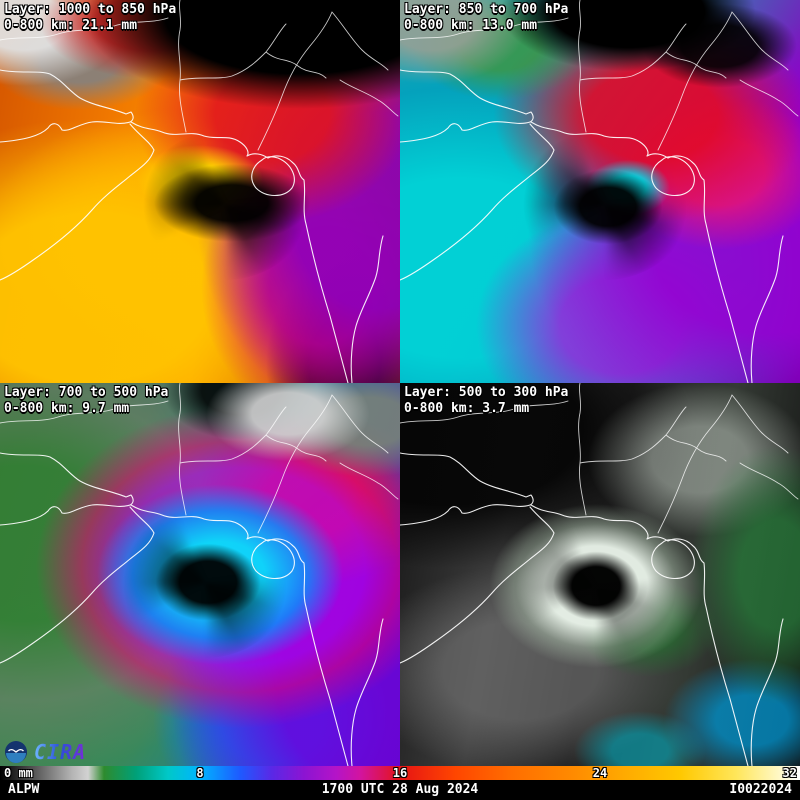  I want to click on precipitable-water-colorbar: 0 mm 8 16 24 32, so click(400, 773).